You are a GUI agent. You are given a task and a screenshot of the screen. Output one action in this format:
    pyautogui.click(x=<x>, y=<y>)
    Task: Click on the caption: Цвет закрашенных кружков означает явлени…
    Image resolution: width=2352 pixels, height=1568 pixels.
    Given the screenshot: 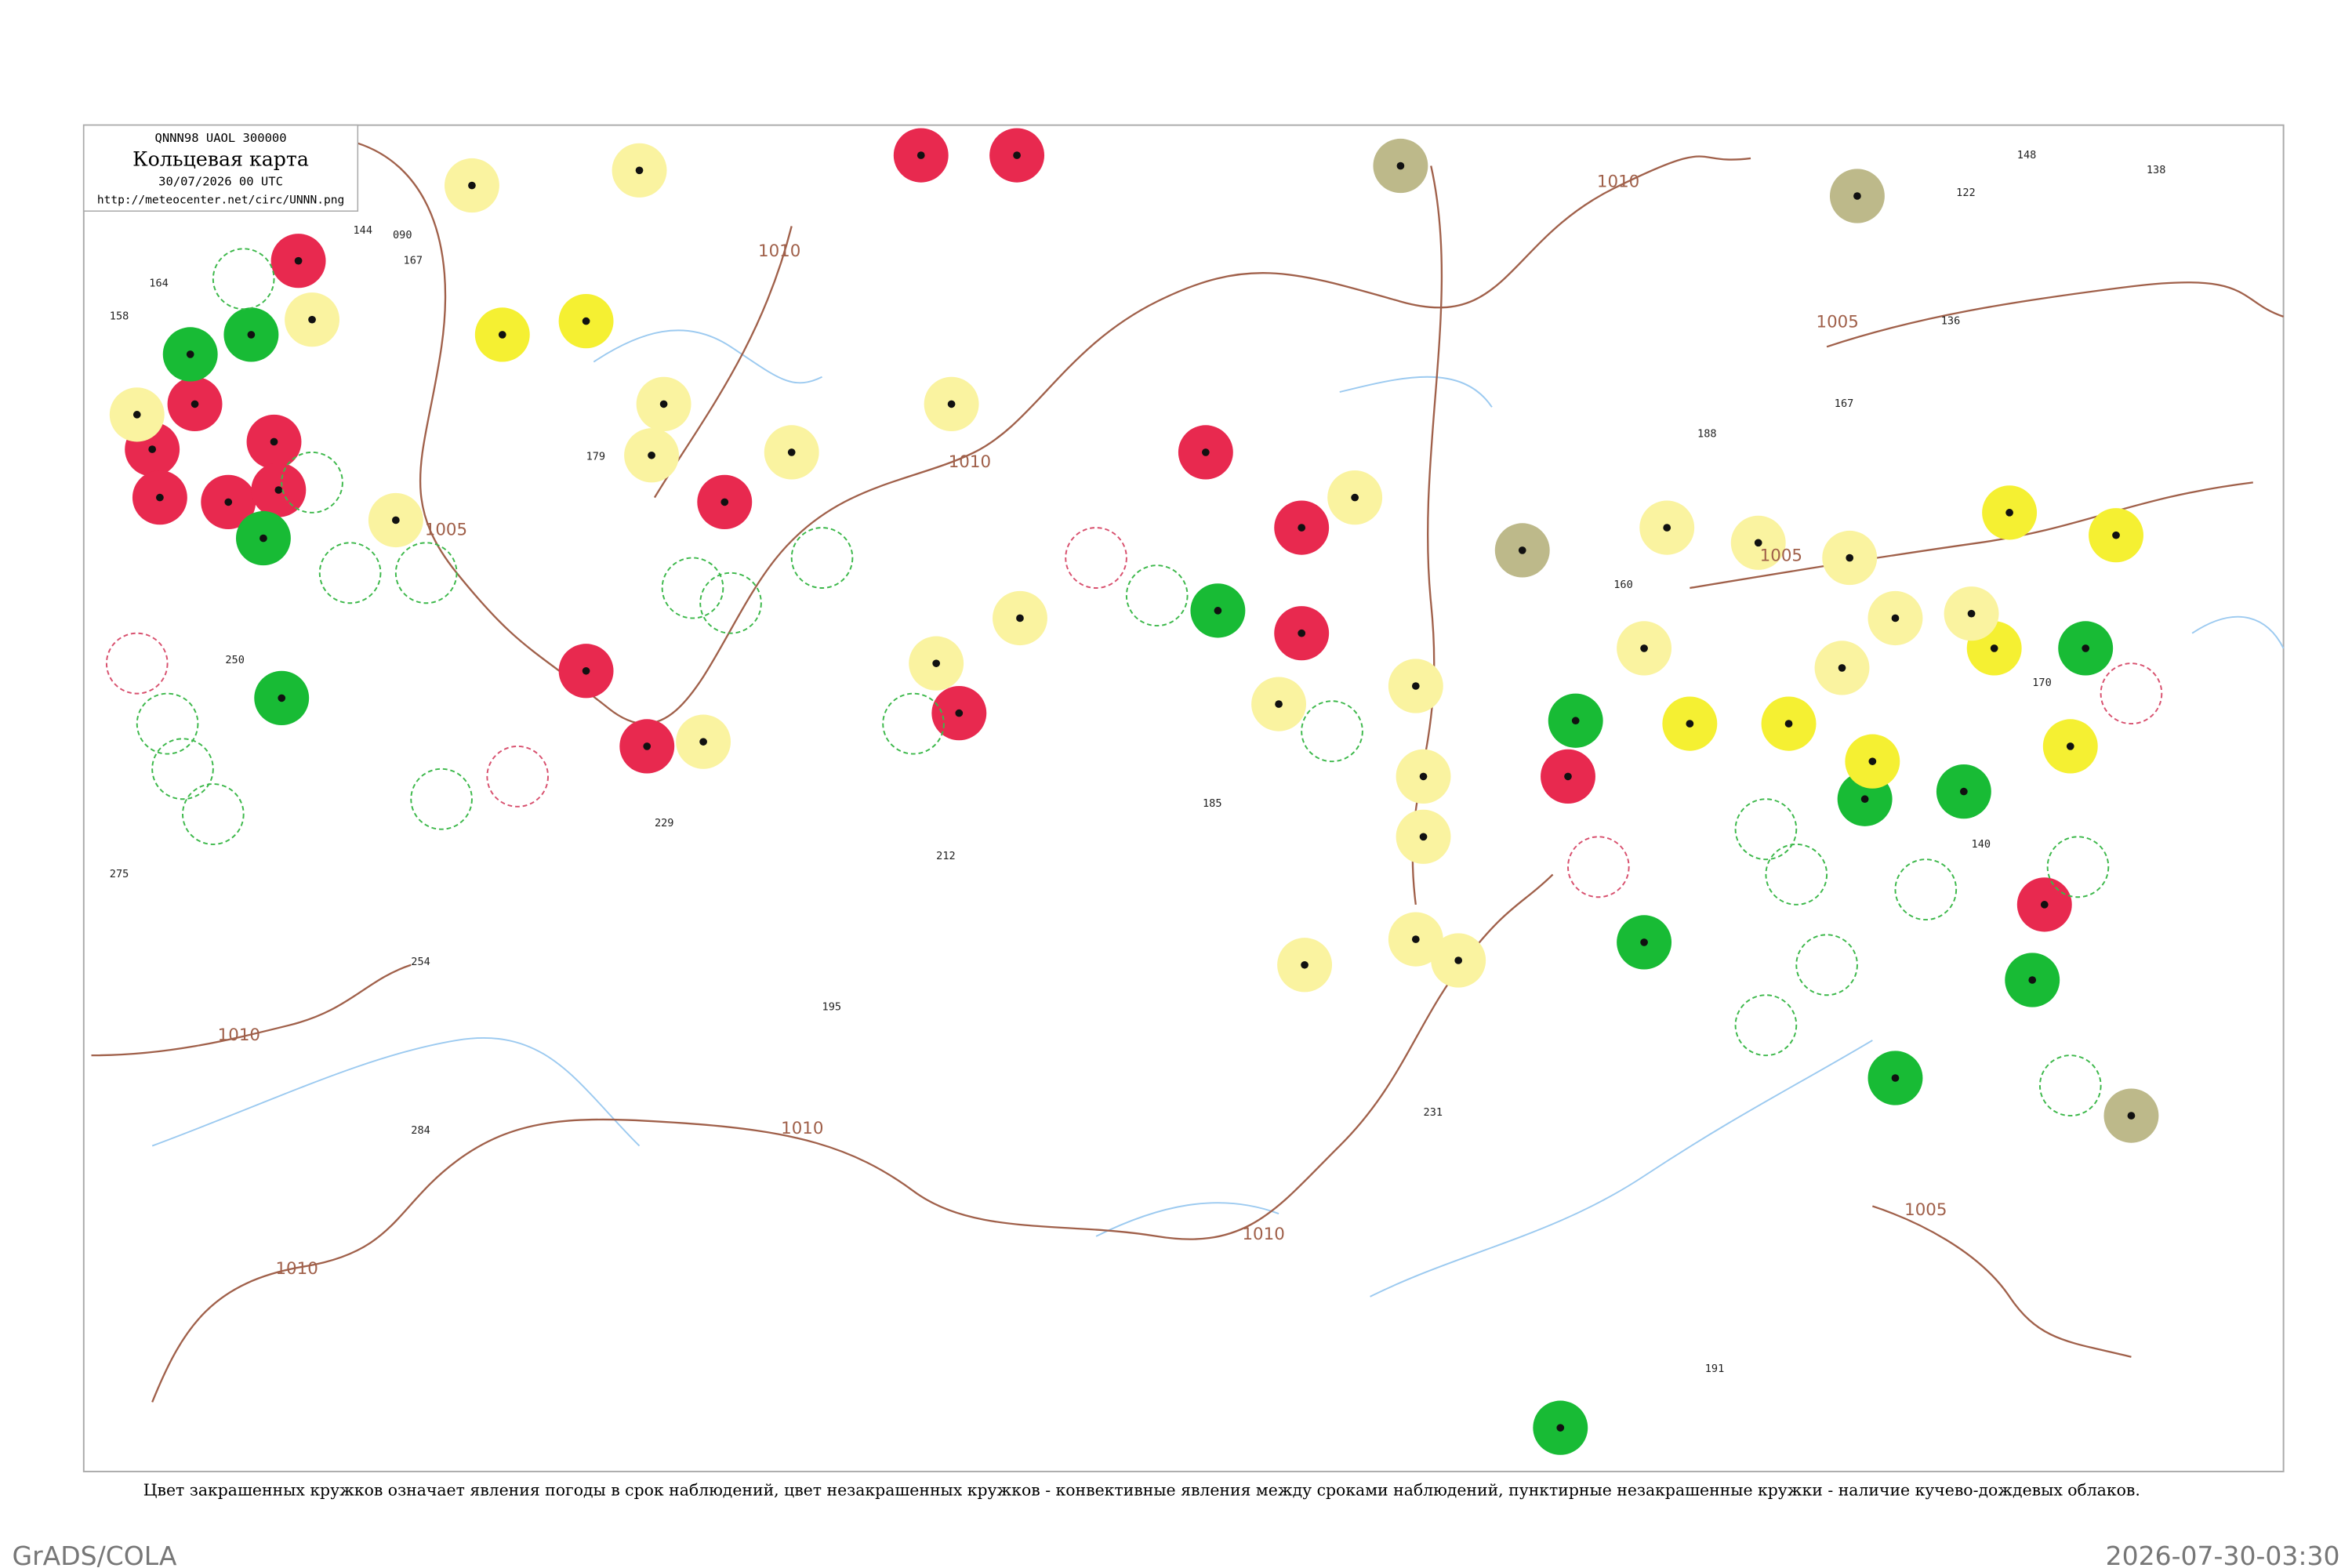 What is the action you would take?
    pyautogui.click(x=1141, y=1490)
    